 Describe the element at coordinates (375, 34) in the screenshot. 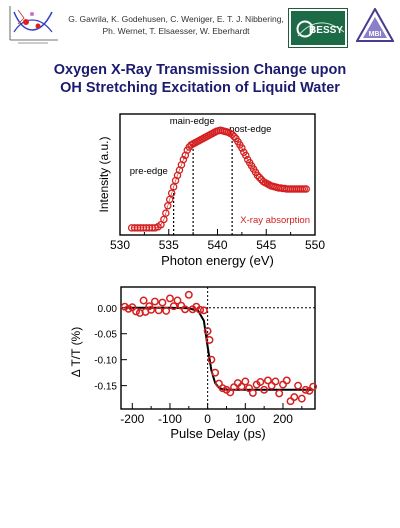

I see `mbi-logo-text: MBI` at that location.